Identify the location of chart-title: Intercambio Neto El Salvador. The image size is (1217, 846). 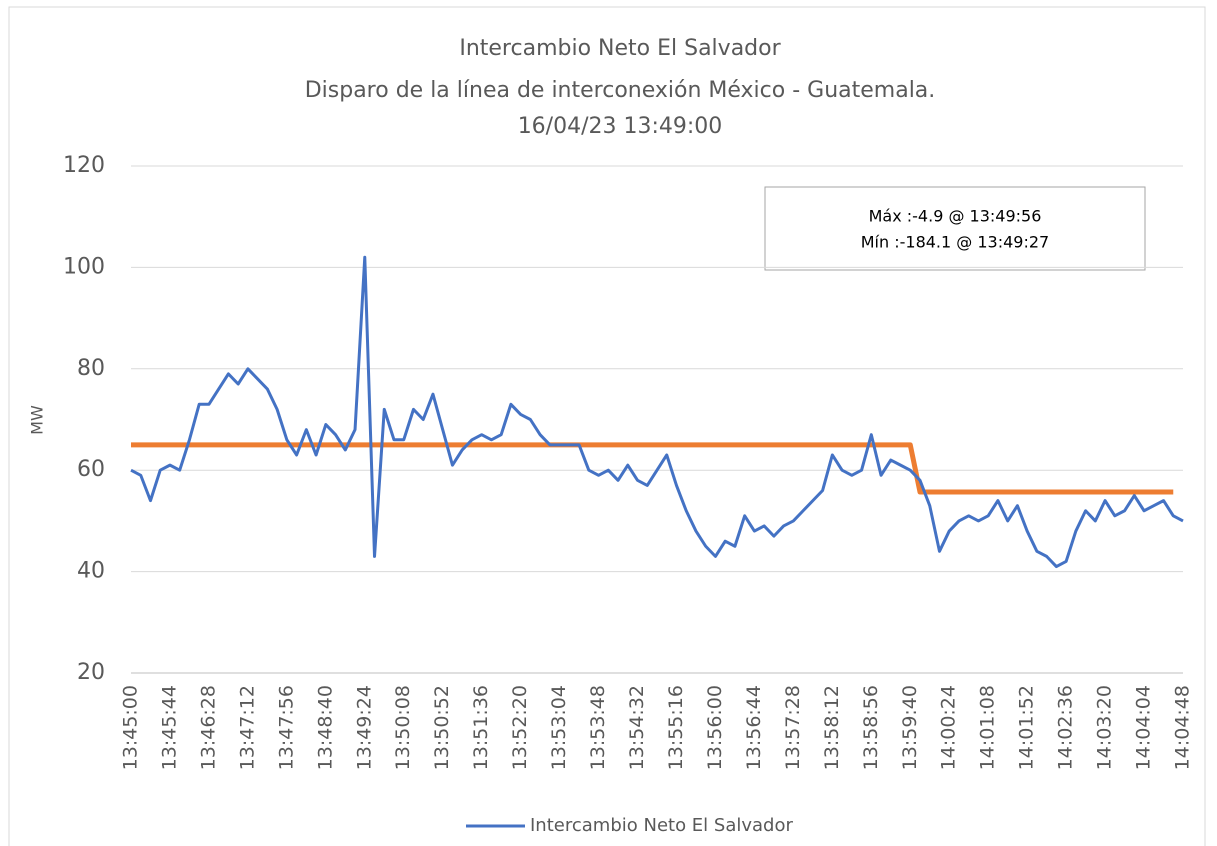
(620, 48).